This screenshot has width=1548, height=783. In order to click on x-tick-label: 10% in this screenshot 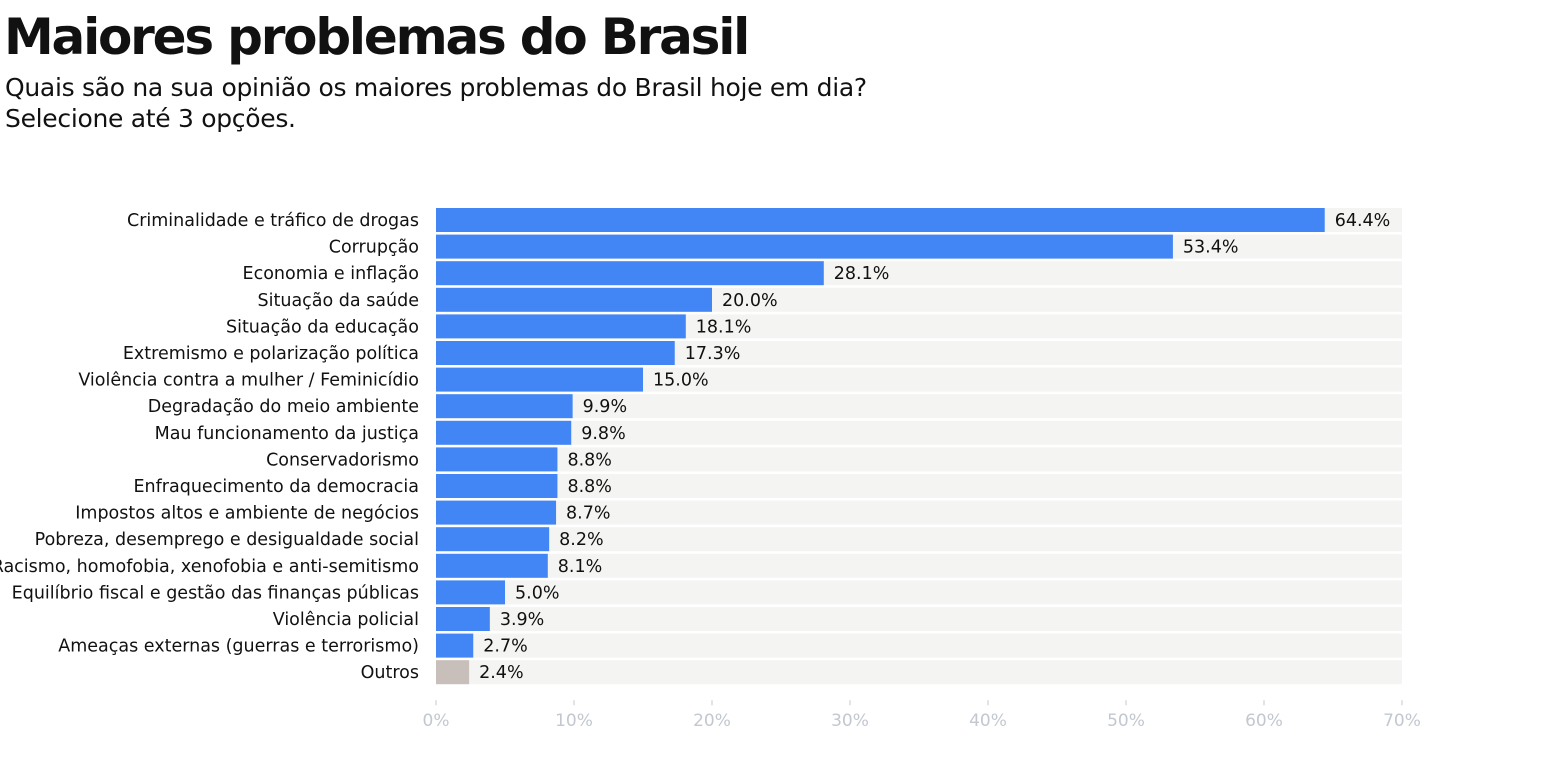, I will do `click(574, 721)`.